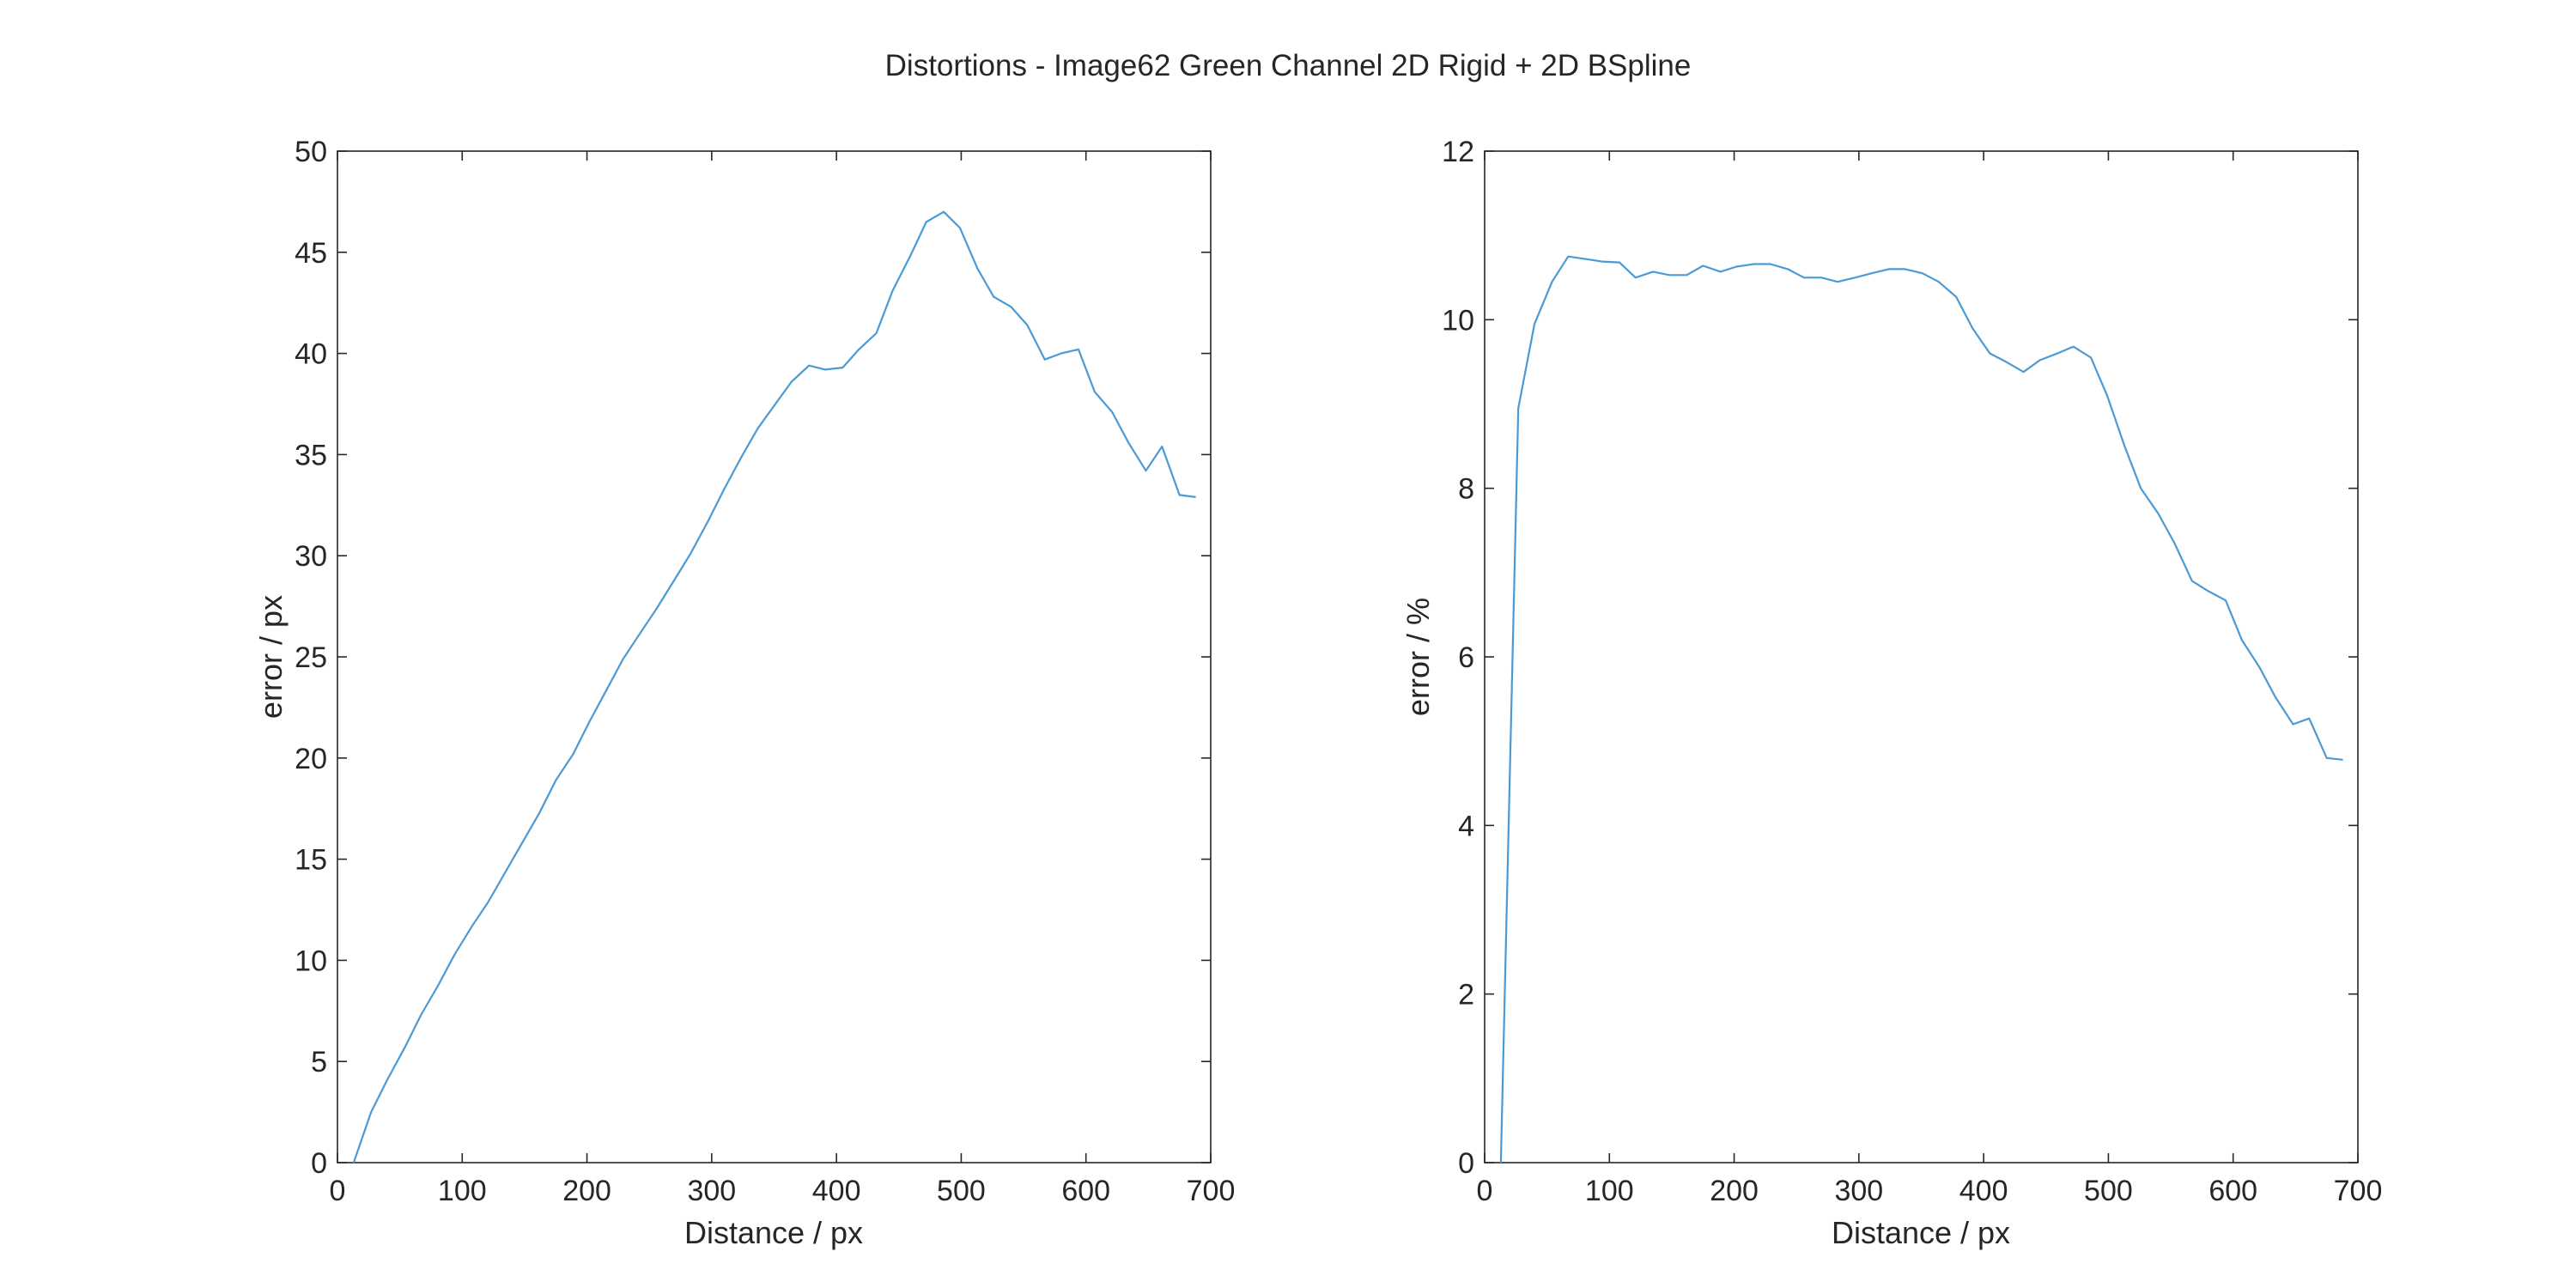 The image size is (2576, 1288). What do you see at coordinates (1466, 490) in the screenshot?
I see `y-tick-label: 8` at bounding box center [1466, 490].